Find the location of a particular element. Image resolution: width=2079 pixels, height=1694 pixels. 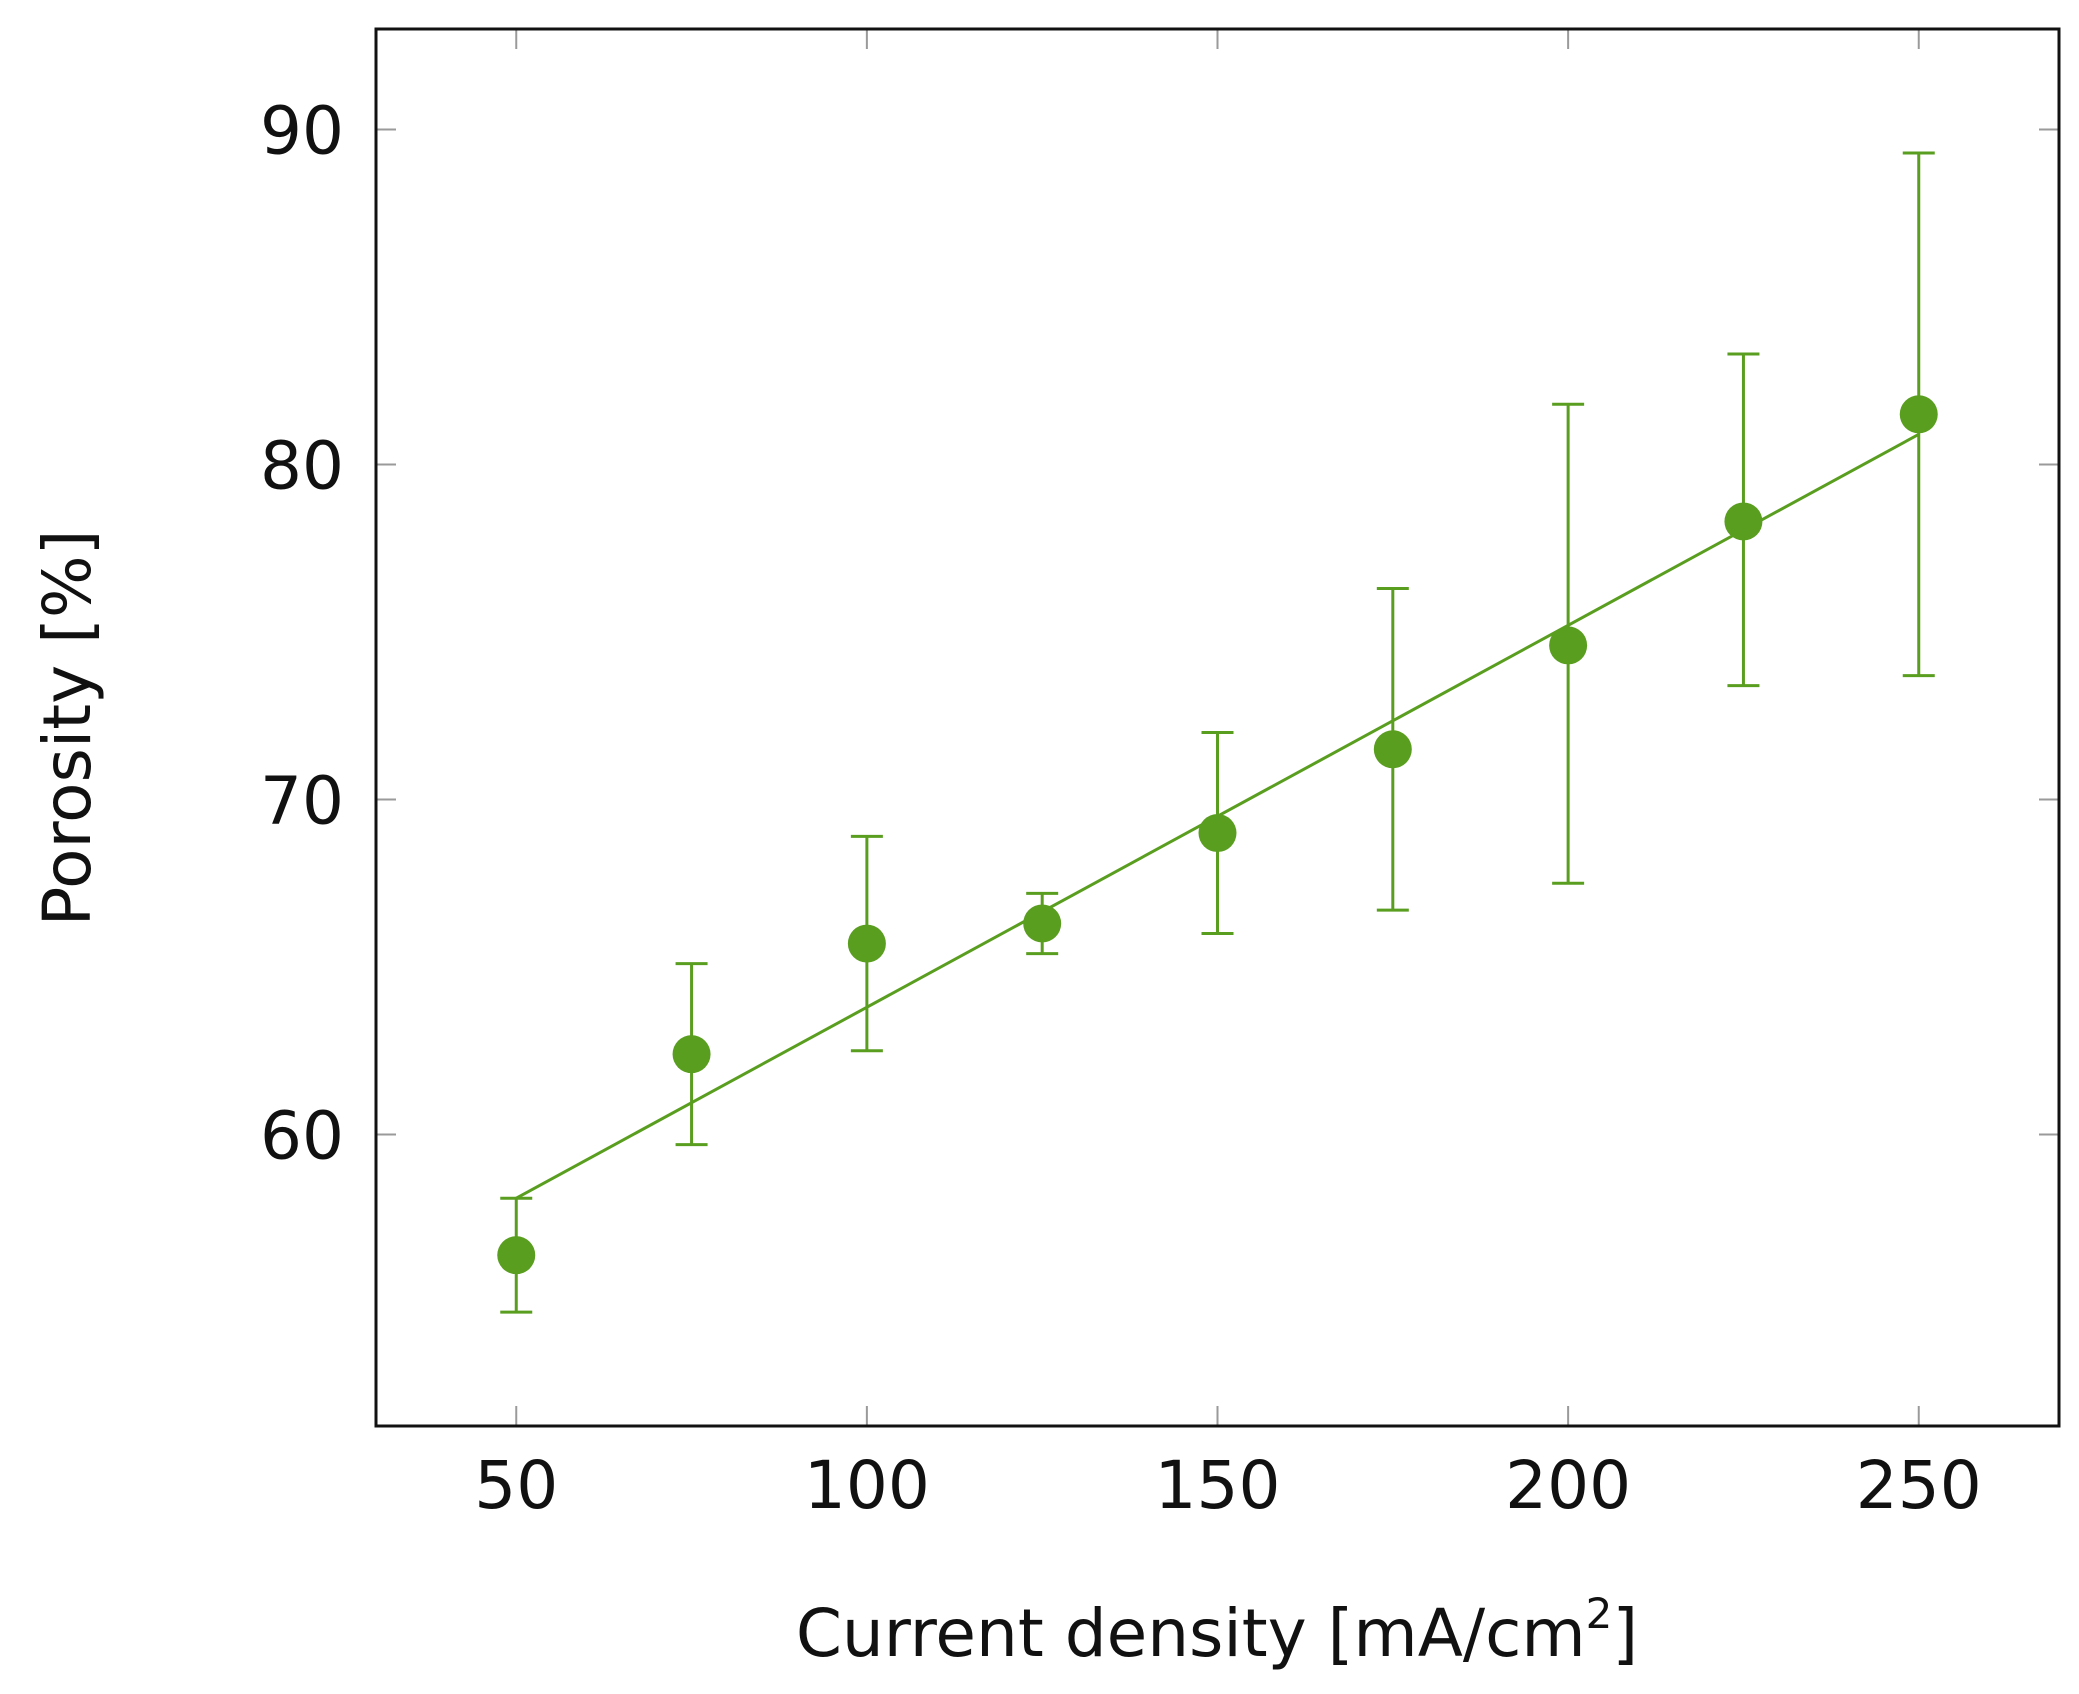

x-tick-label-150: 150 is located at coordinates (1218, 1485).